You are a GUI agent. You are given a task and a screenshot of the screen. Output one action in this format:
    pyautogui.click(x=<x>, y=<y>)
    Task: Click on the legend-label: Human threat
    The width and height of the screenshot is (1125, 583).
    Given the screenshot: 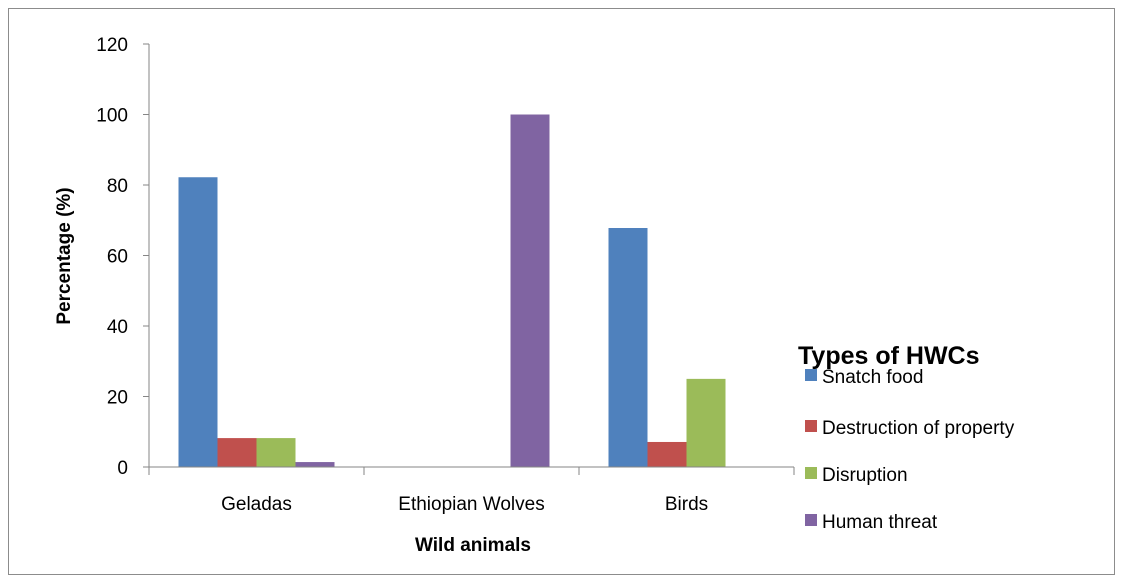 What is the action you would take?
    pyautogui.click(x=880, y=522)
    